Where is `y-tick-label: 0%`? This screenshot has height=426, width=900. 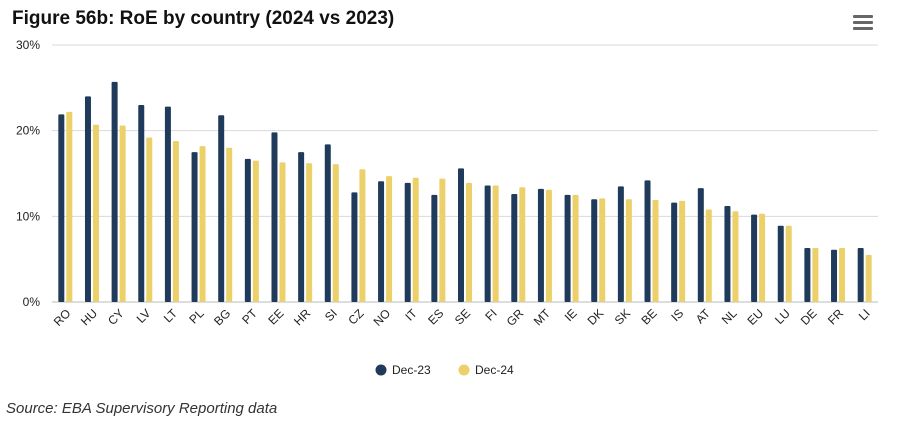
y-tick-label: 0% is located at coordinates (32, 302).